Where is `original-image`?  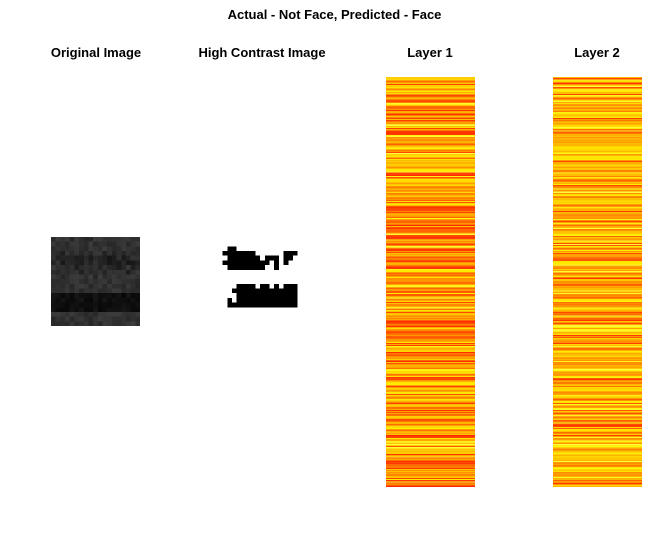 original-image is located at coordinates (95, 281).